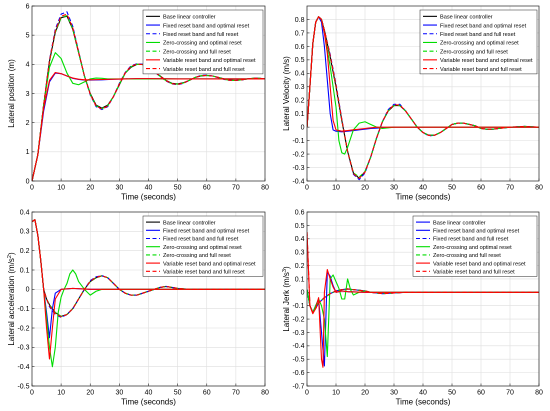 Image resolution: width=550 pixels, height=411 pixels. What do you see at coordinates (300, 253) in the screenshot?
I see `y-tick-label: 0.3` at bounding box center [300, 253].